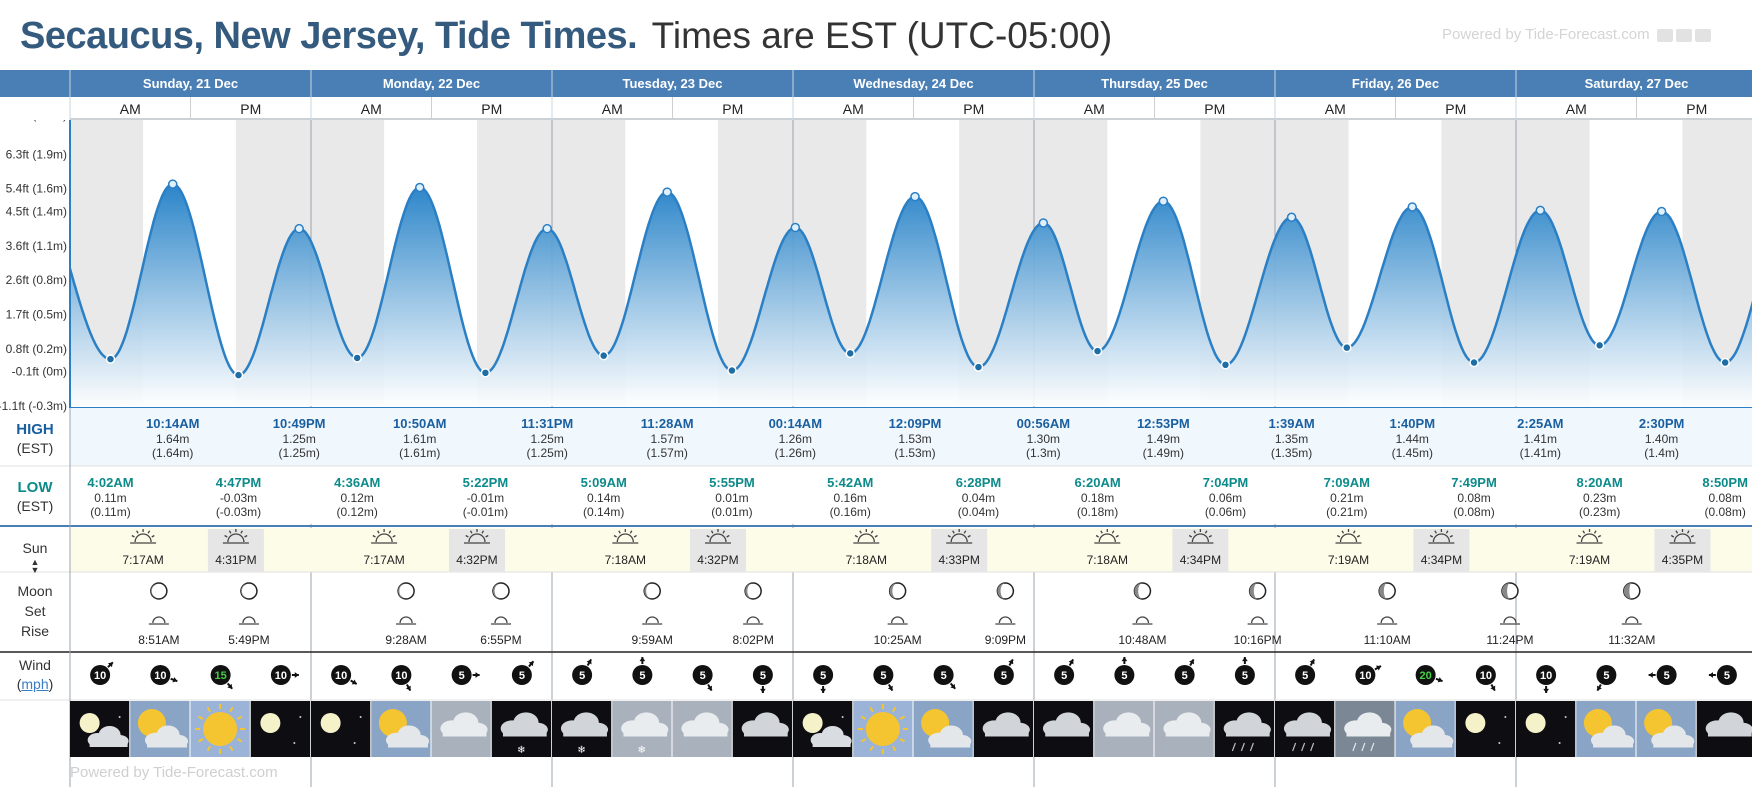 This screenshot has height=787, width=1752. What do you see at coordinates (582, 729) in the screenshot?
I see `weather-night-snow-icon: ❄` at bounding box center [582, 729].